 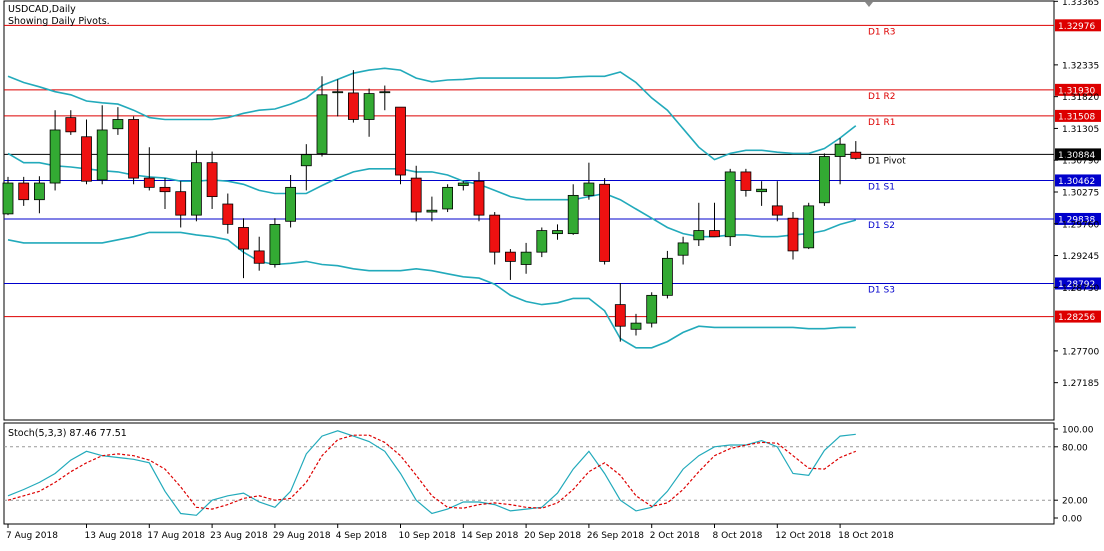 What do you see at coordinates (1076, 27) in the screenshot?
I see `price-tag-label: 1.32976` at bounding box center [1076, 27].